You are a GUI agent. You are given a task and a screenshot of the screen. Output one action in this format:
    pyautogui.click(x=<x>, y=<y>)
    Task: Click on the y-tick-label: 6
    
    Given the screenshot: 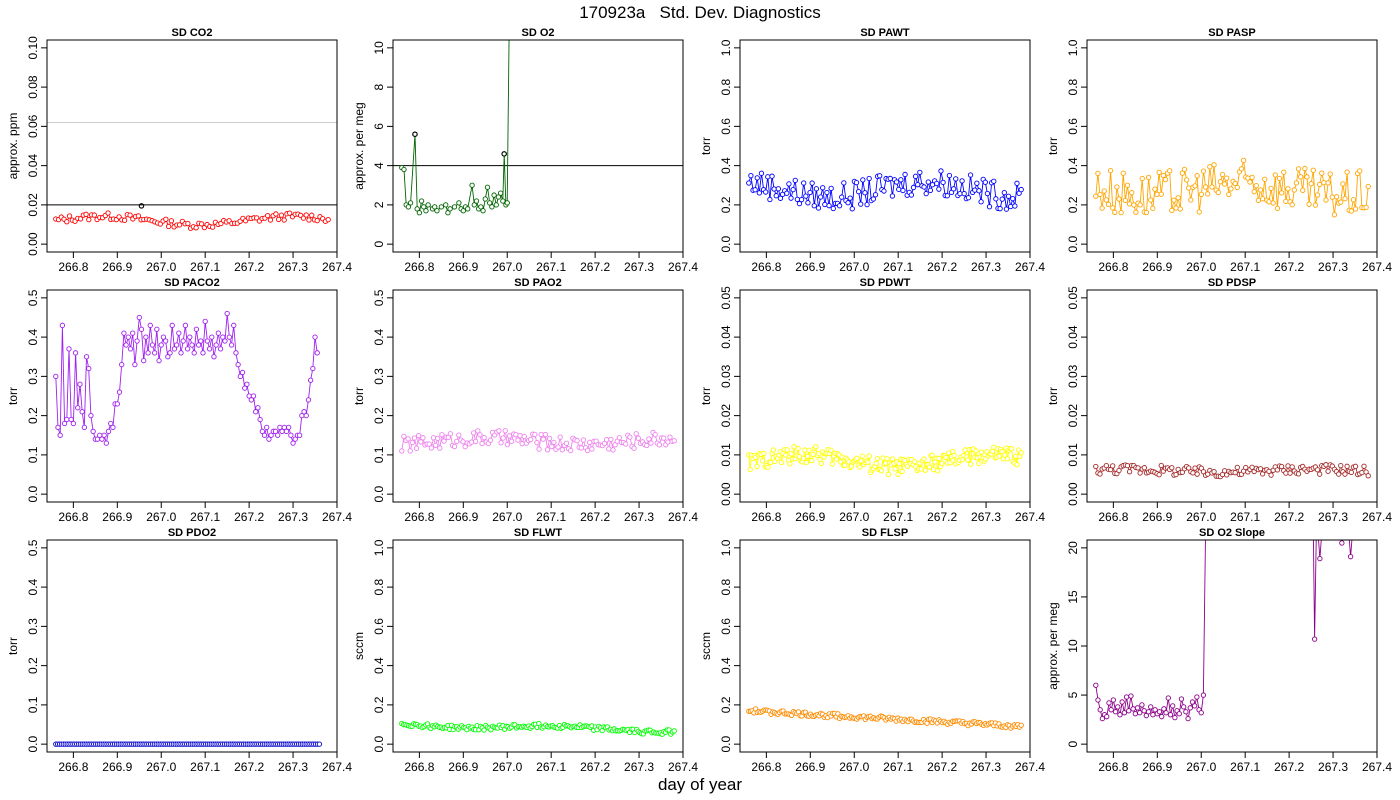 What is the action you would take?
    pyautogui.click(x=379, y=126)
    